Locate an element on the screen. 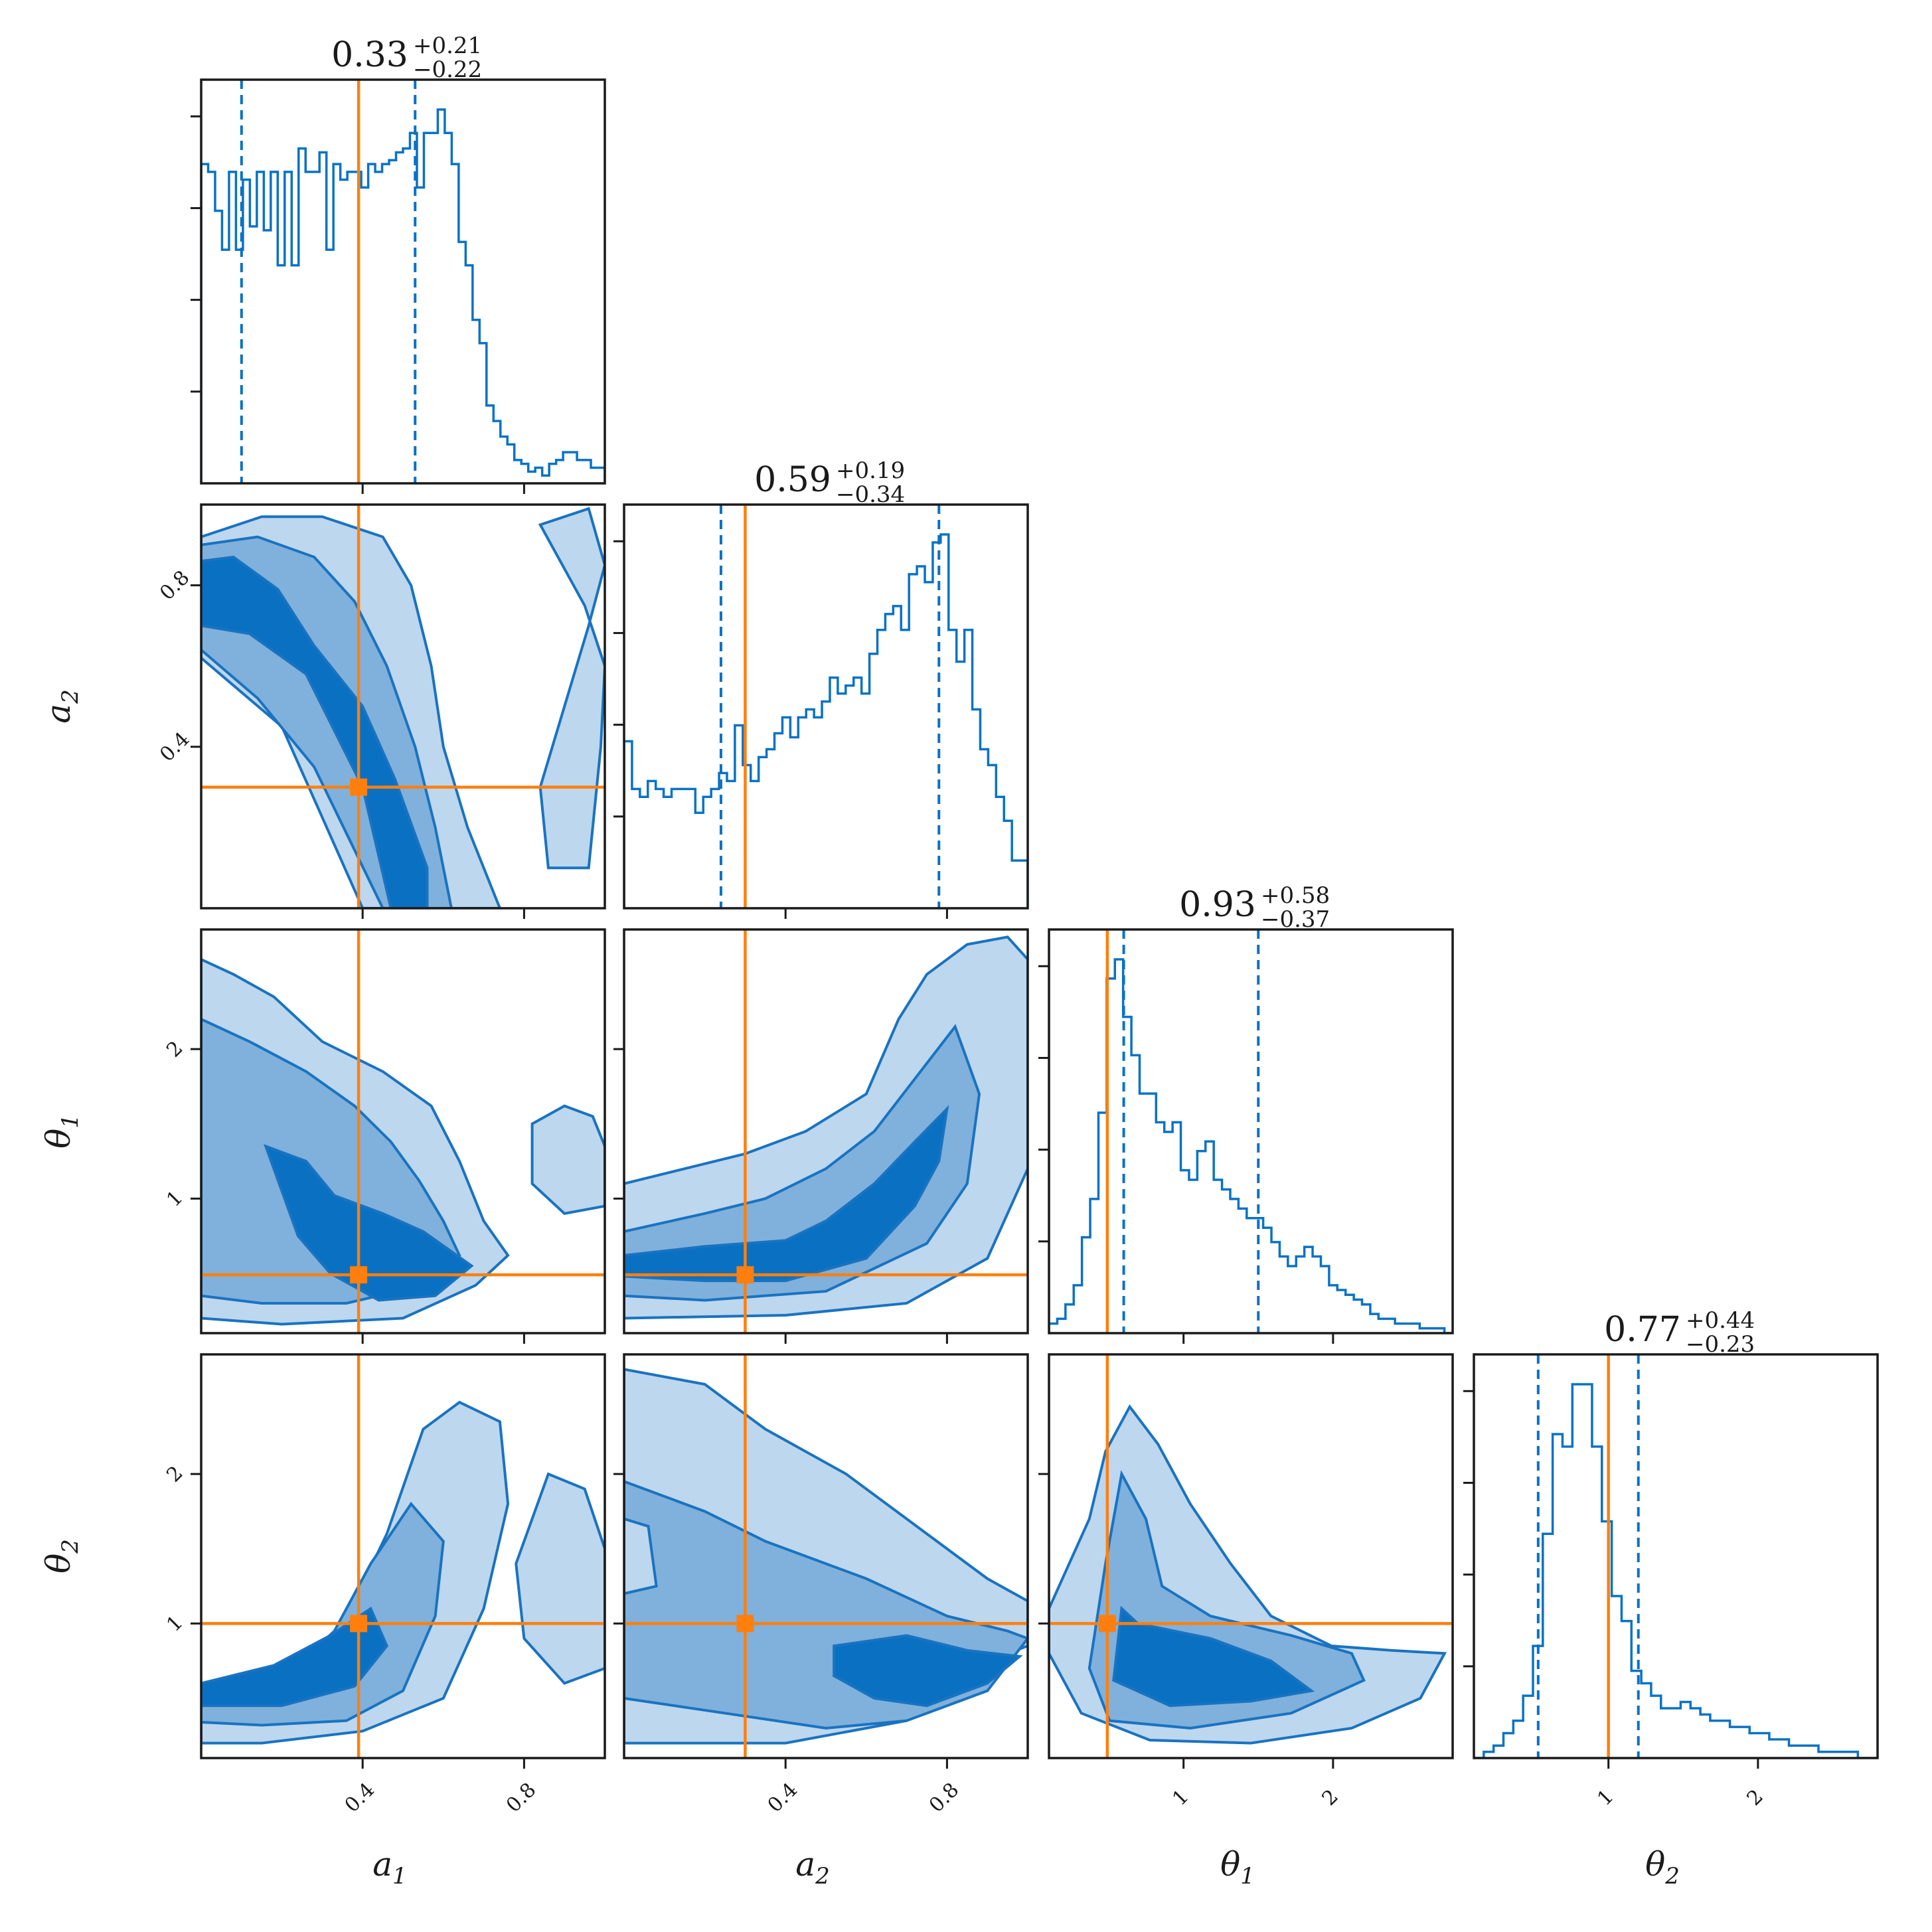  title-plus-2: +0.58 is located at coordinates (1295, 895).